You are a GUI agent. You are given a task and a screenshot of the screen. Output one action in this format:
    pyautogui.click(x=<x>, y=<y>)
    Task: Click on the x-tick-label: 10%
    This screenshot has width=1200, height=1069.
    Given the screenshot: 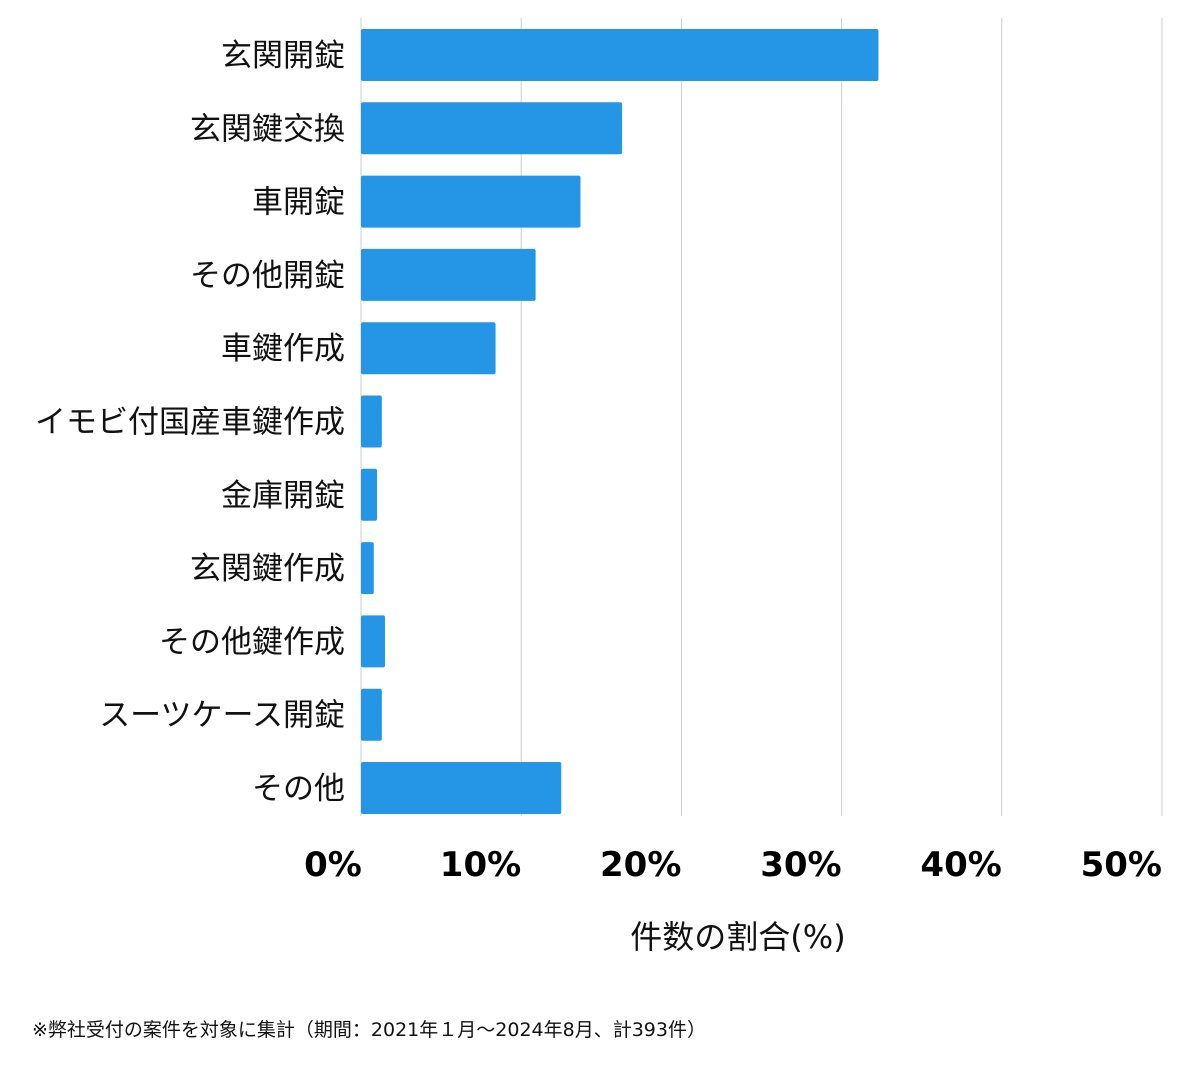 What is the action you would take?
    pyautogui.click(x=480, y=865)
    